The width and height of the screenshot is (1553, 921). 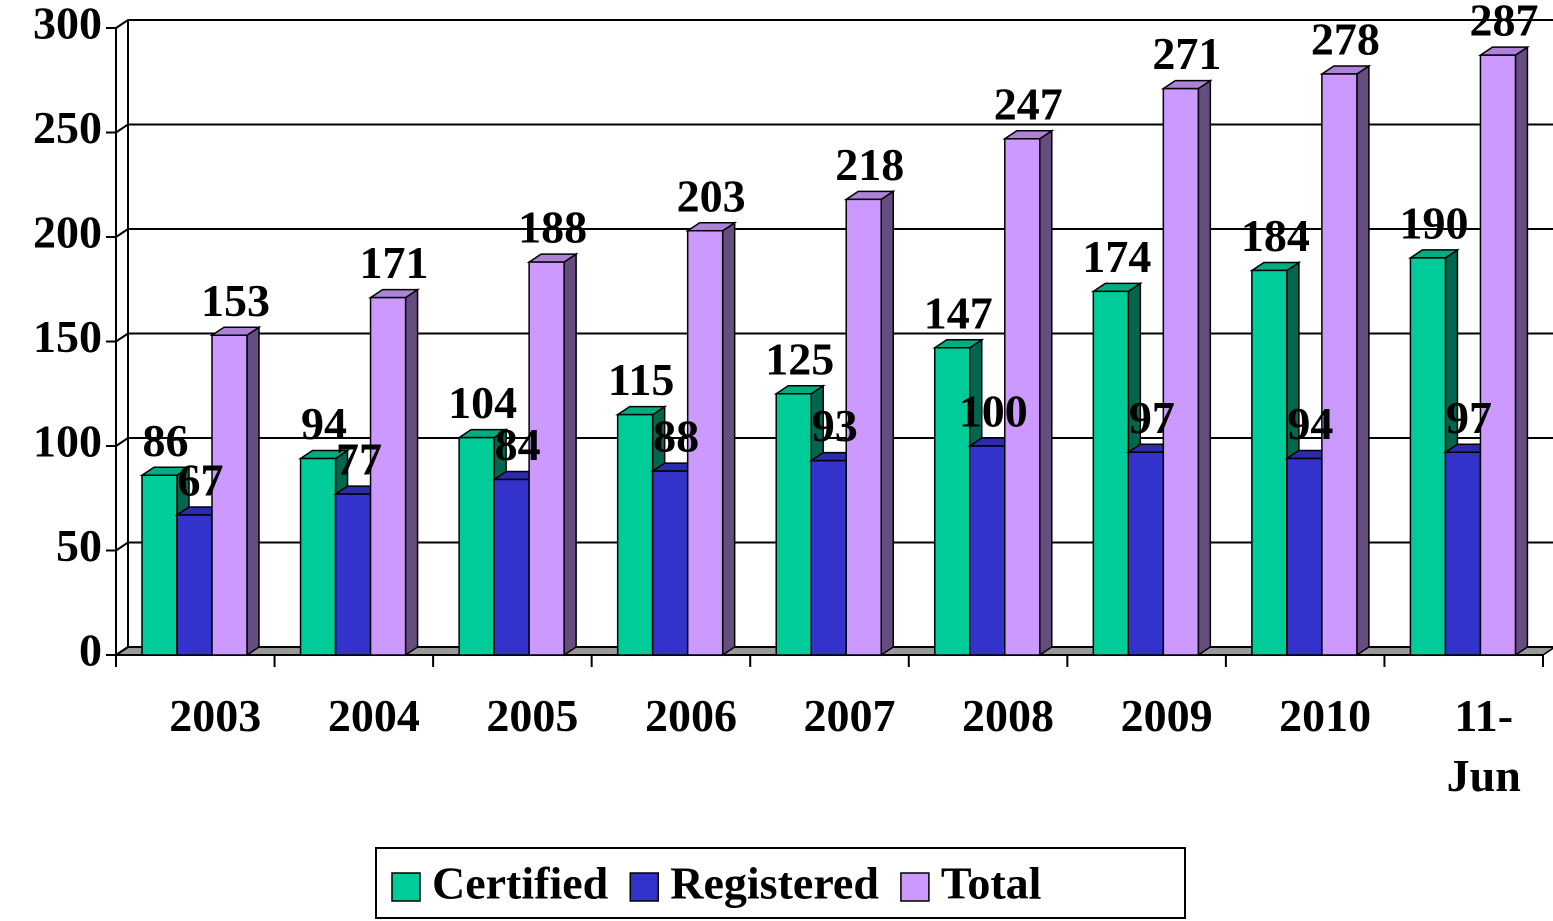 What do you see at coordinates (676, 436) in the screenshot?
I see `value-label: 88` at bounding box center [676, 436].